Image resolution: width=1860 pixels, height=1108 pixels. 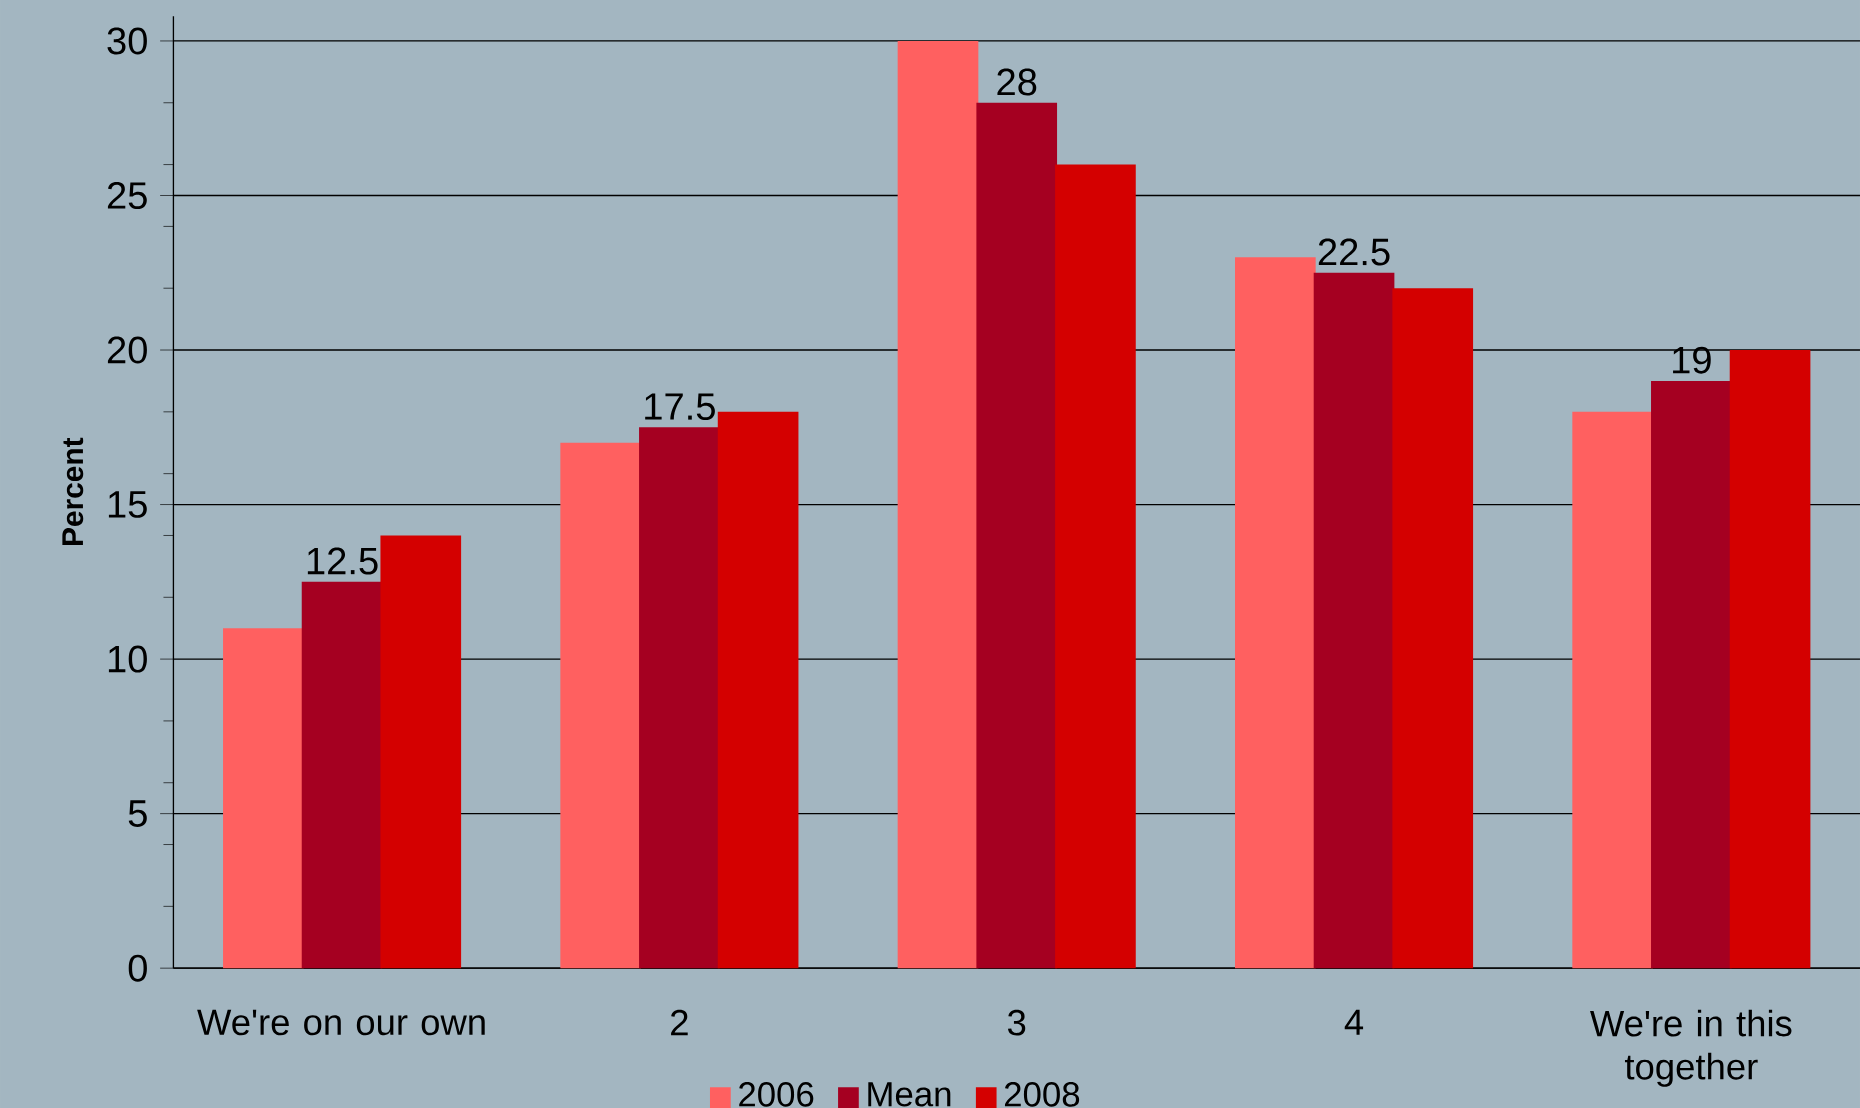 I want to click on x-tick-label: 2, so click(x=679, y=1022).